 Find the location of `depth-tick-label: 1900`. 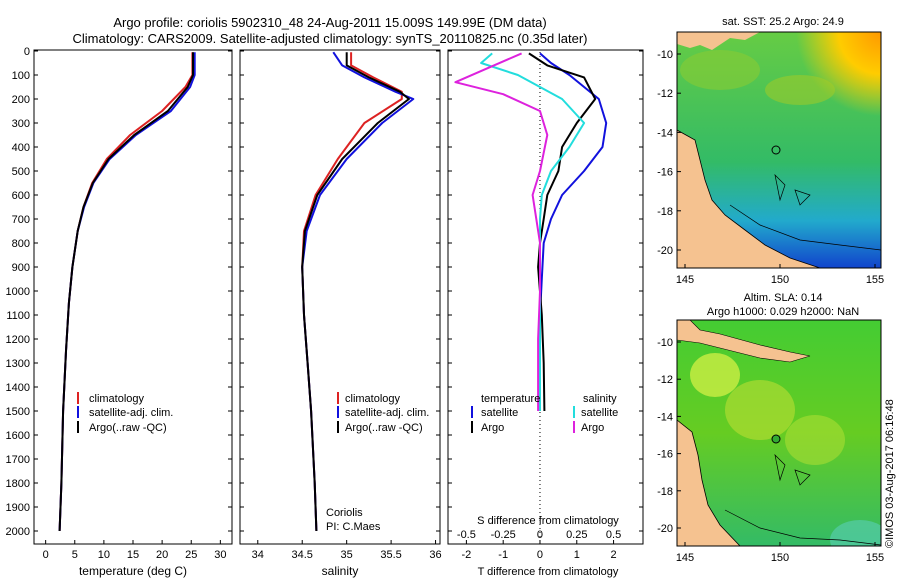

depth-tick-label: 1900 is located at coordinates (18, 508).